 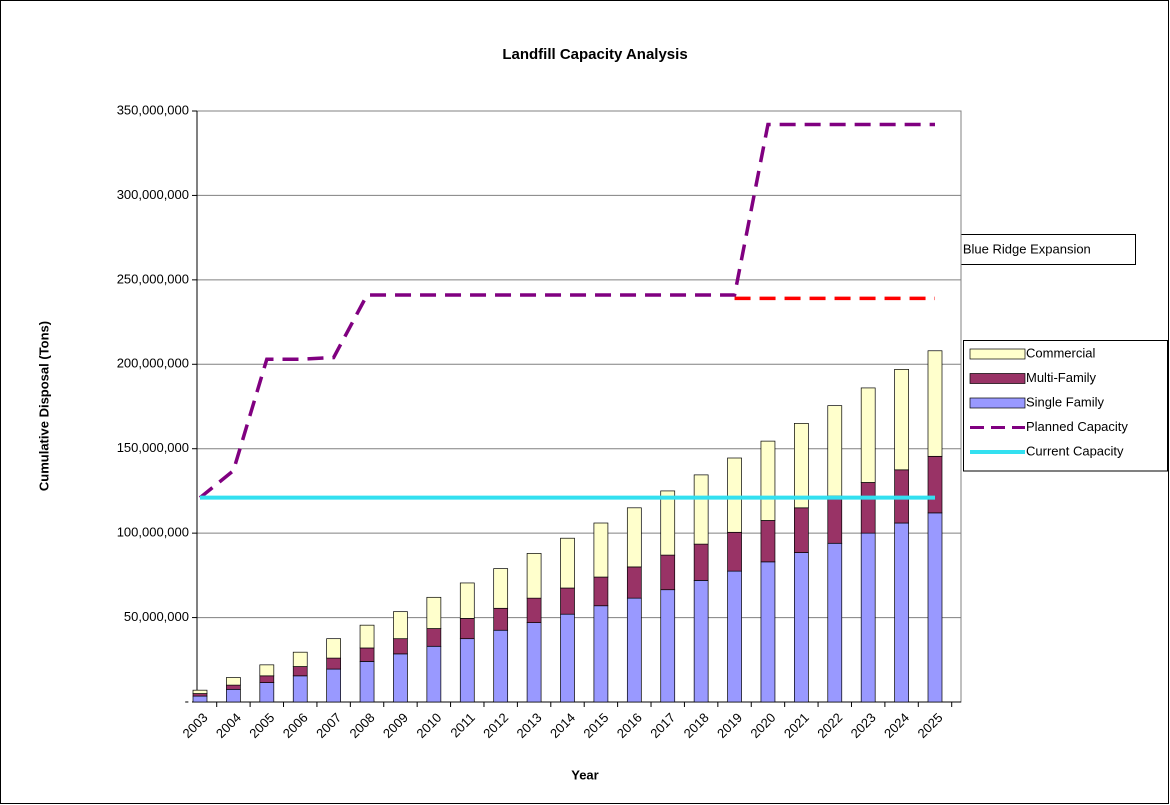 I want to click on y-tick-label: 250,000,000, so click(x=153, y=278).